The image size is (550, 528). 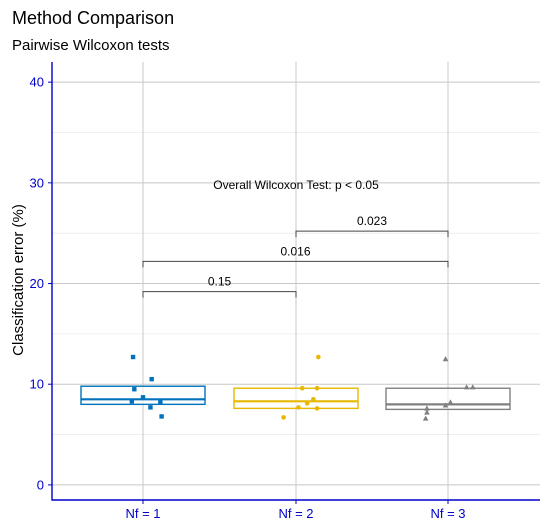 I want to click on chart-title: Method Comparison, so click(x=93, y=18).